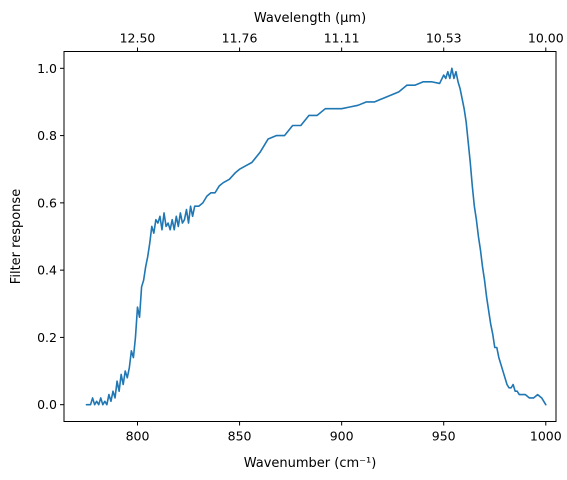 This screenshot has width=567, height=480. I want to click on y-tick-label-0.8: 0.8, so click(47, 135).